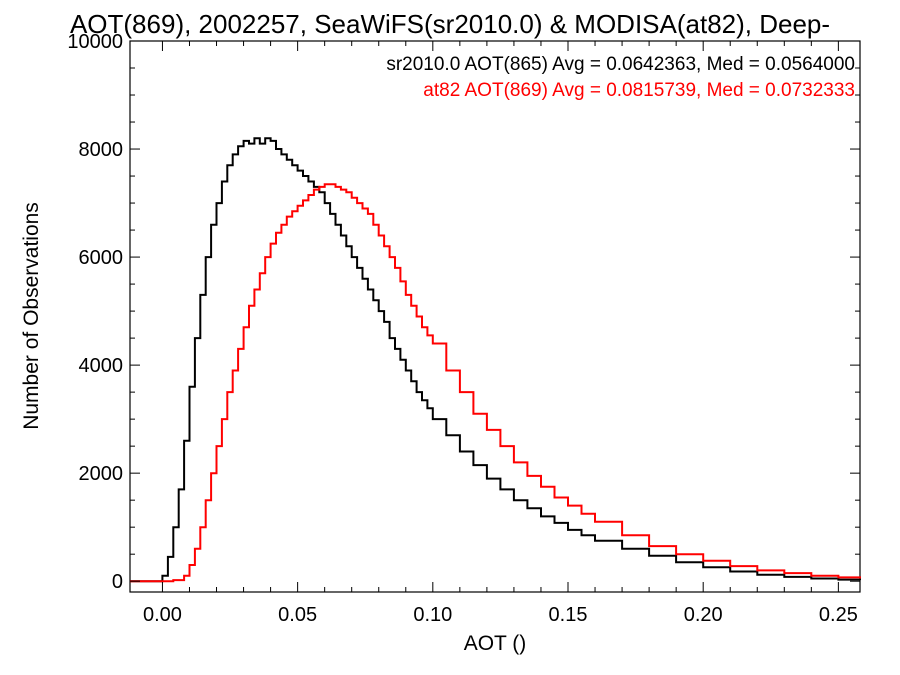 The height and width of the screenshot is (675, 900). I want to click on y-tick-label: 0, so click(117, 582).